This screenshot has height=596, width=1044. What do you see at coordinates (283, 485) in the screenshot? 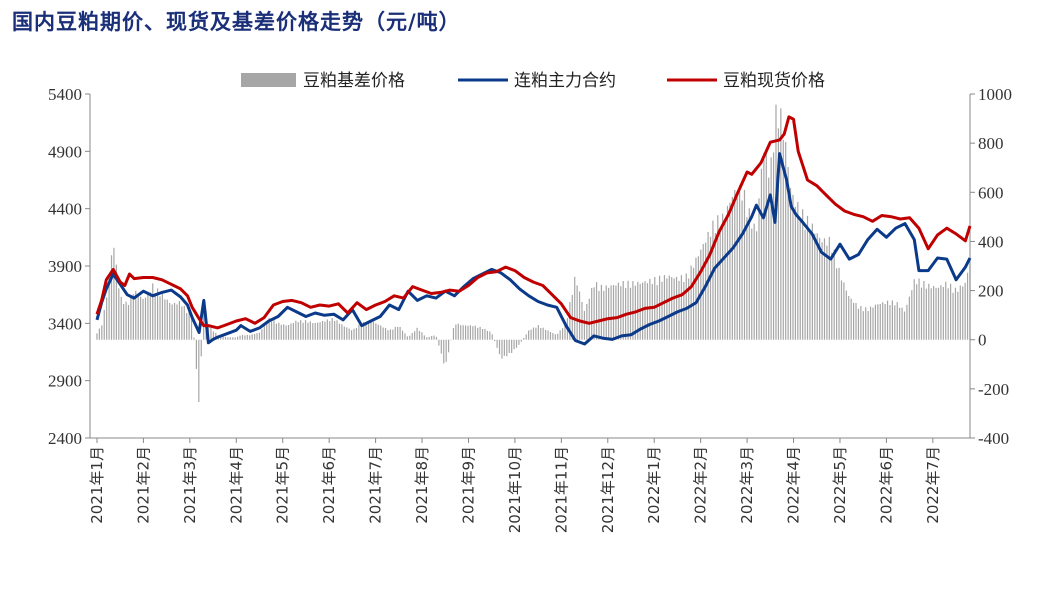
I see `x-tick-label: 2021年5月` at bounding box center [283, 485].